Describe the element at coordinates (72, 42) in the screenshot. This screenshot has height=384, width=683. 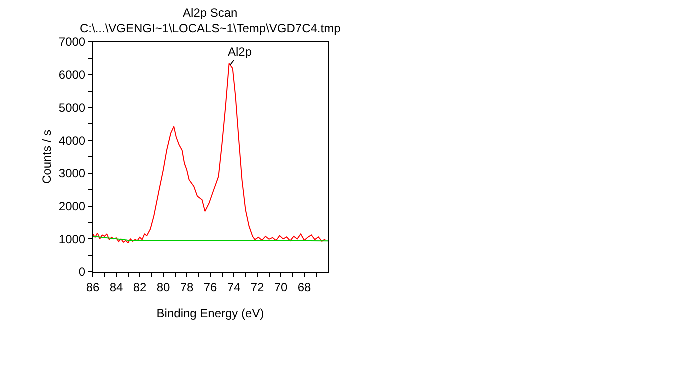
I see `y-tick-label: 7000` at that location.